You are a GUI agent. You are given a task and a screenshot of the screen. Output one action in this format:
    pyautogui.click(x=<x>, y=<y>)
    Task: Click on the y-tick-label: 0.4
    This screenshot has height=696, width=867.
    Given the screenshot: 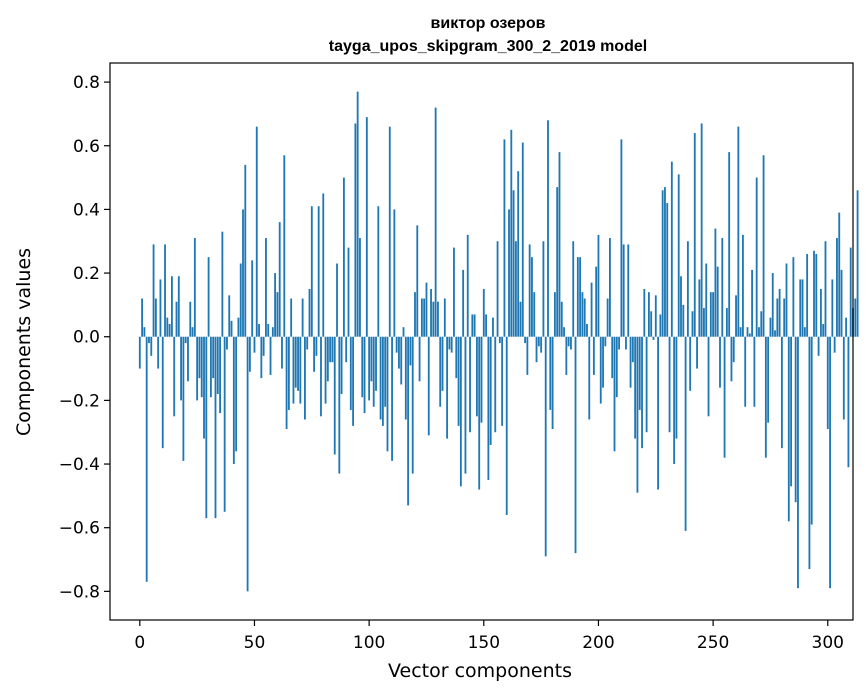 What is the action you would take?
    pyautogui.click(x=86, y=210)
    